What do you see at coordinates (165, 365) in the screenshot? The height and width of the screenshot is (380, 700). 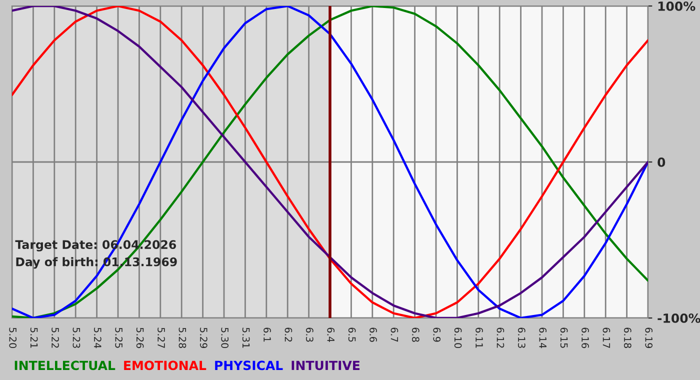 I see `text: EMOTIONAL` at bounding box center [165, 365].